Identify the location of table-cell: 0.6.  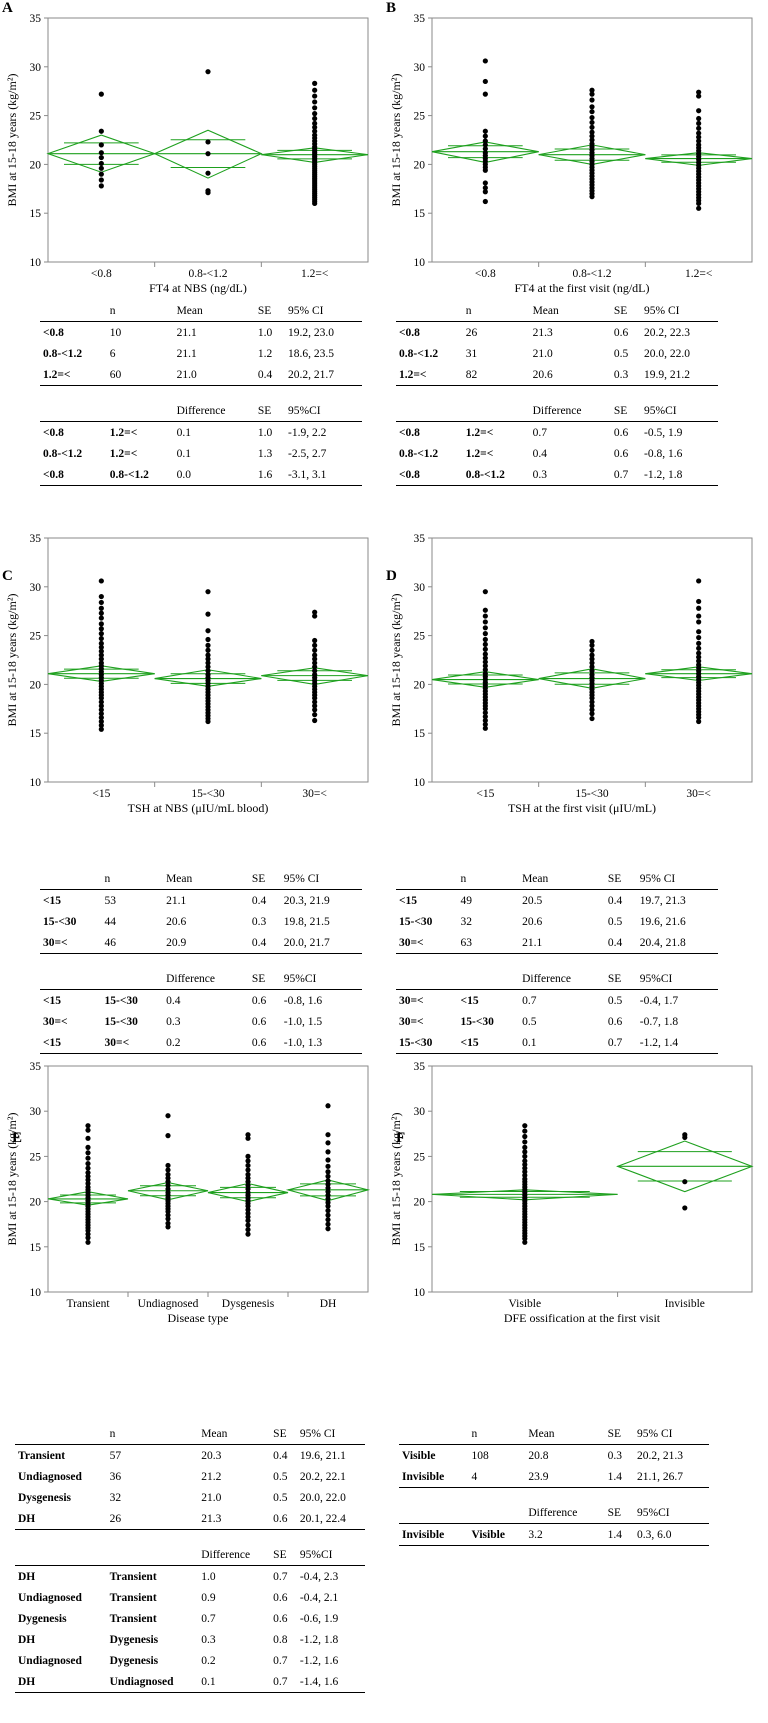
(621, 332).